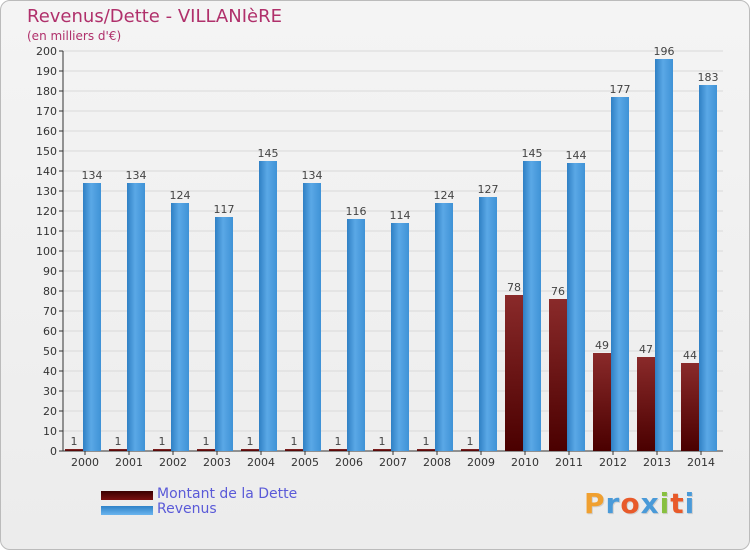 The height and width of the screenshot is (550, 750). Describe the element at coordinates (127, 510) in the screenshot. I see `legend-swatch-revenus` at that location.